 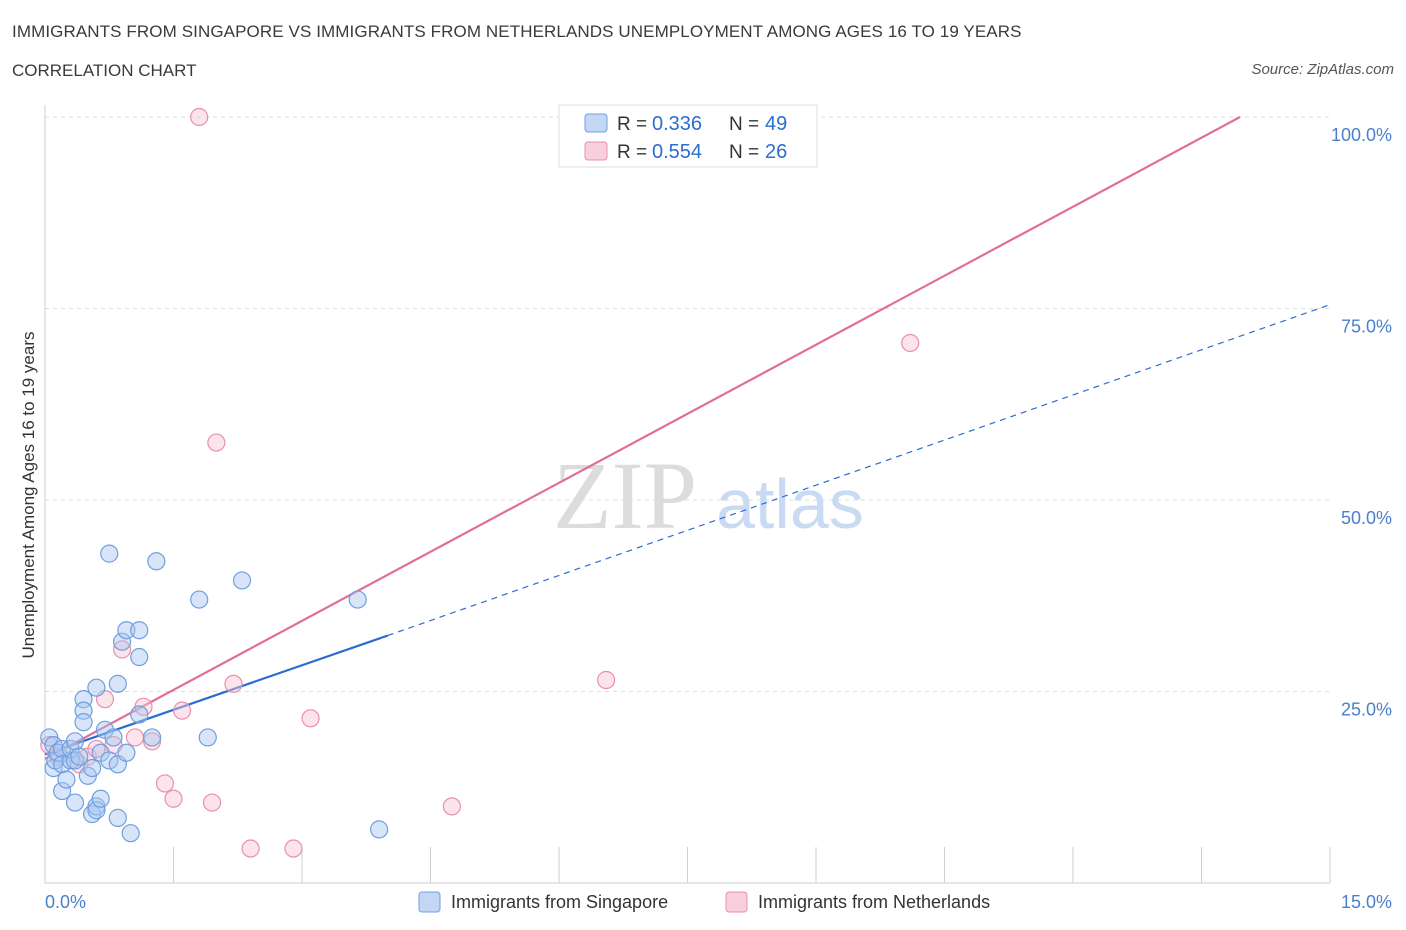 I want to click on singapore-n-label: N =, so click(x=744, y=124).